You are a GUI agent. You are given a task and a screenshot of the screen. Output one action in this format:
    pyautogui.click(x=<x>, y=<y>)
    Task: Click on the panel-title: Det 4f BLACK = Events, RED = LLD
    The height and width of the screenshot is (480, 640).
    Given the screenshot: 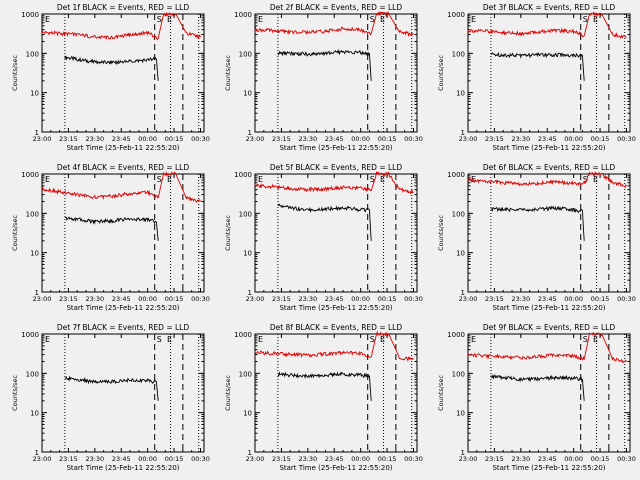 What is the action you would take?
    pyautogui.click(x=123, y=167)
    